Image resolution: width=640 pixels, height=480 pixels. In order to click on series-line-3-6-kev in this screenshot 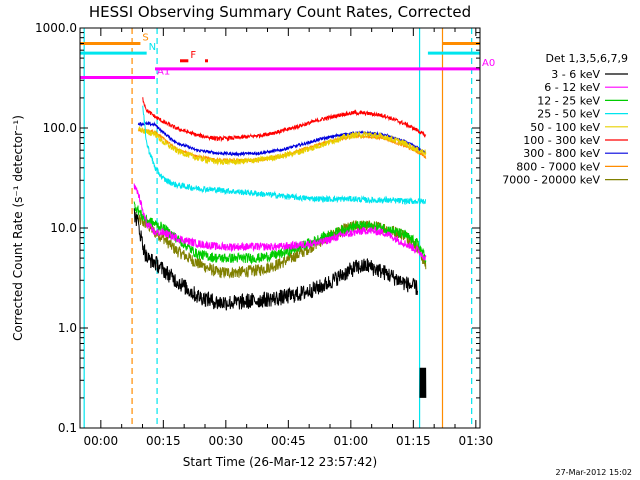, I will do `click(275, 259)`.